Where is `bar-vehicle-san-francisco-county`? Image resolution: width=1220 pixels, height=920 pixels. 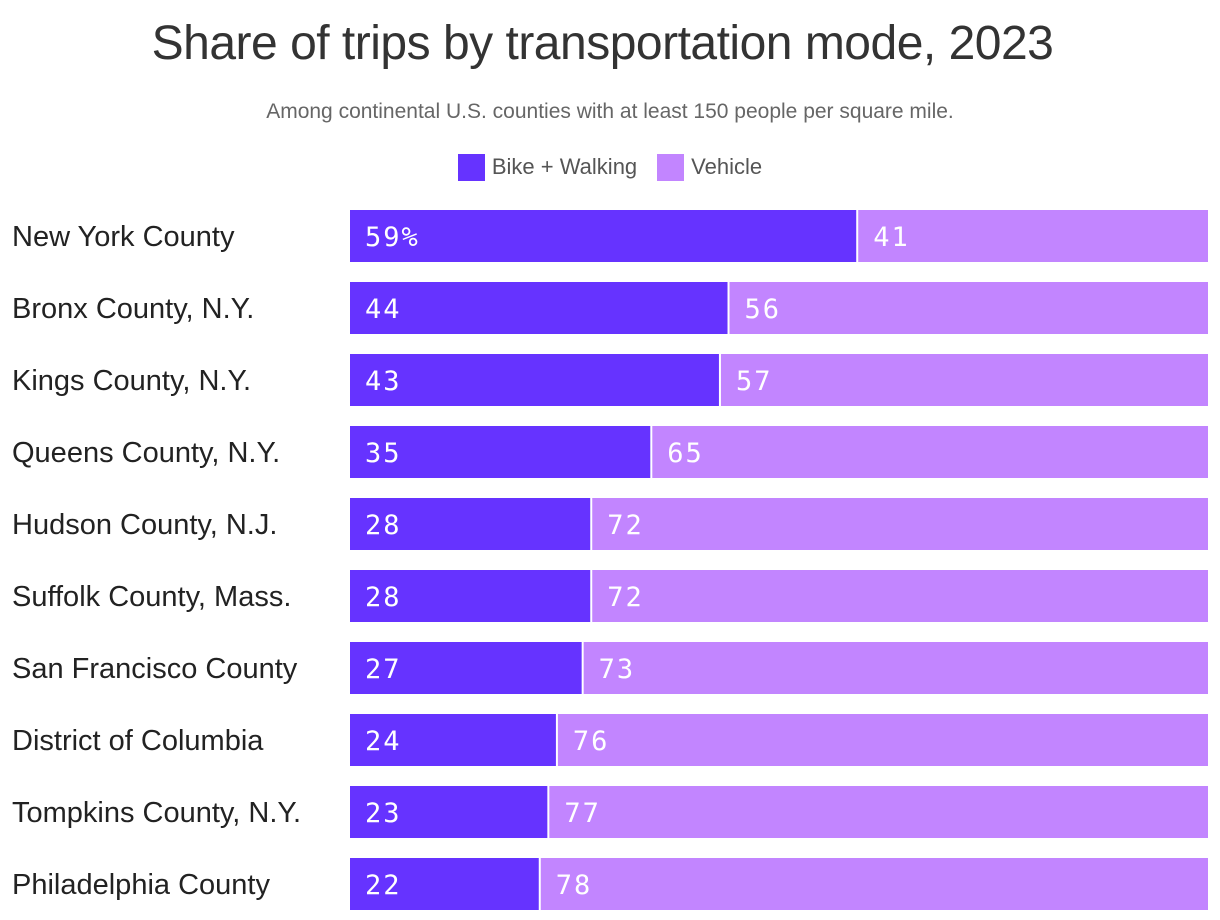 bar-vehicle-san-francisco-county is located at coordinates (895, 668).